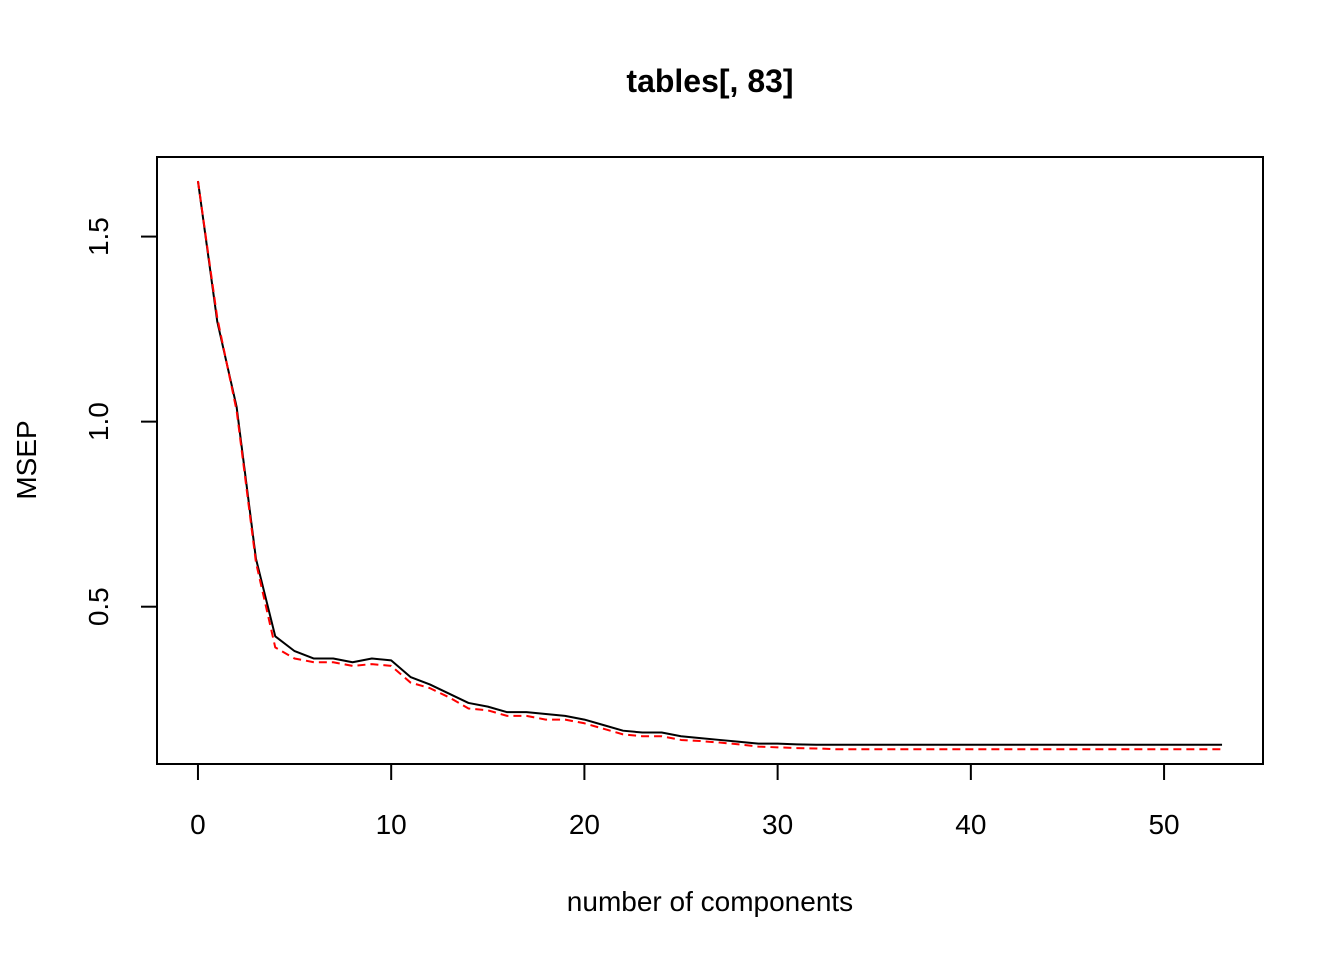 Image resolution: width=1344 pixels, height=960 pixels. Describe the element at coordinates (391, 824) in the screenshot. I see `x-tick-label: 10` at that location.